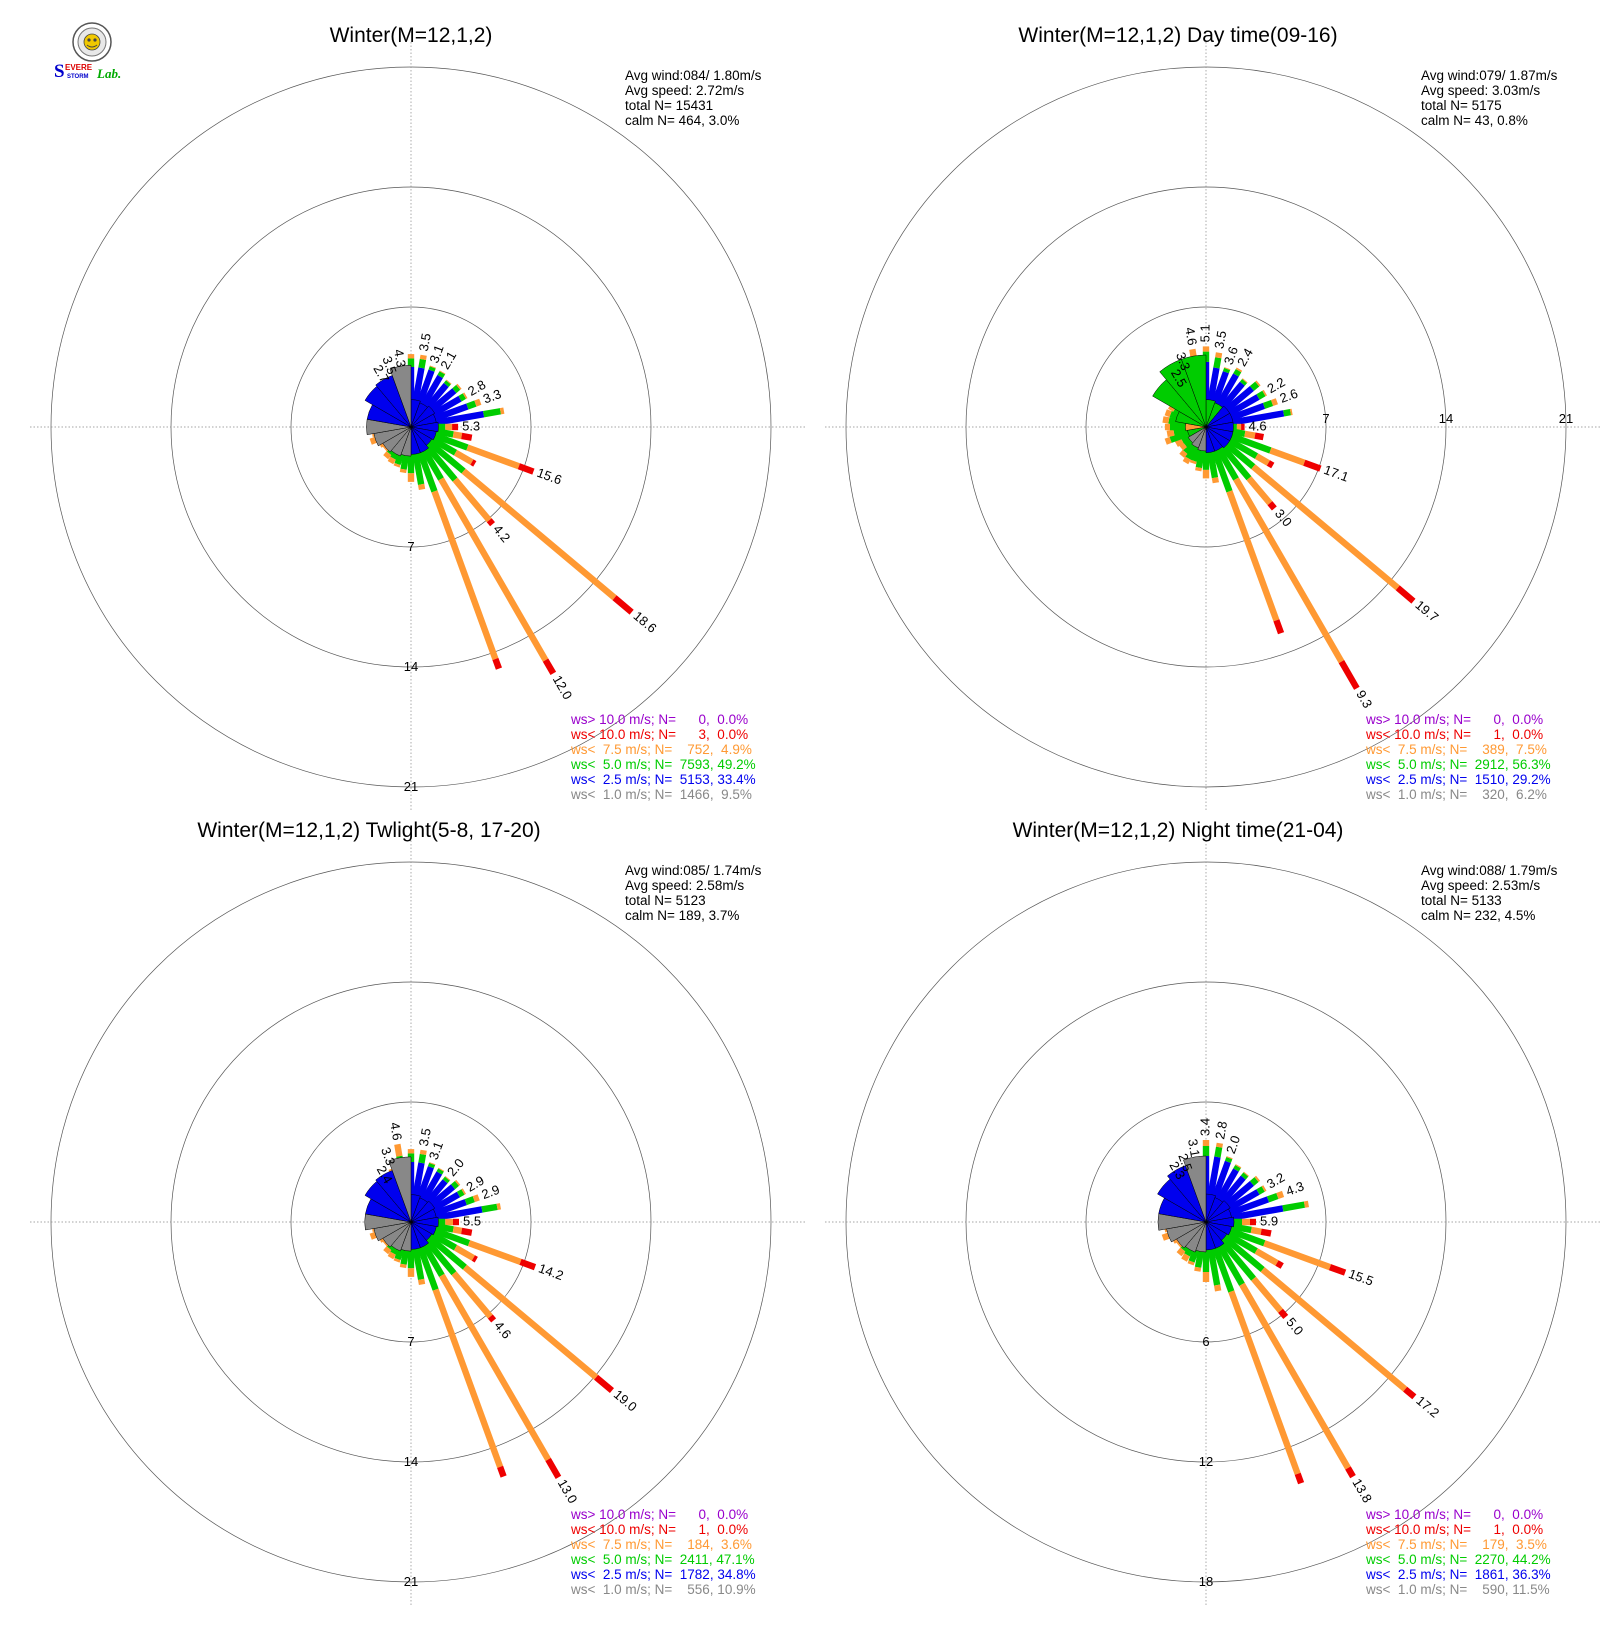 Image resolution: width=1620 pixels, height=1640 pixels. I want to click on stat-avg-speed: Avg speed: 2.53m/s, so click(1480, 885).